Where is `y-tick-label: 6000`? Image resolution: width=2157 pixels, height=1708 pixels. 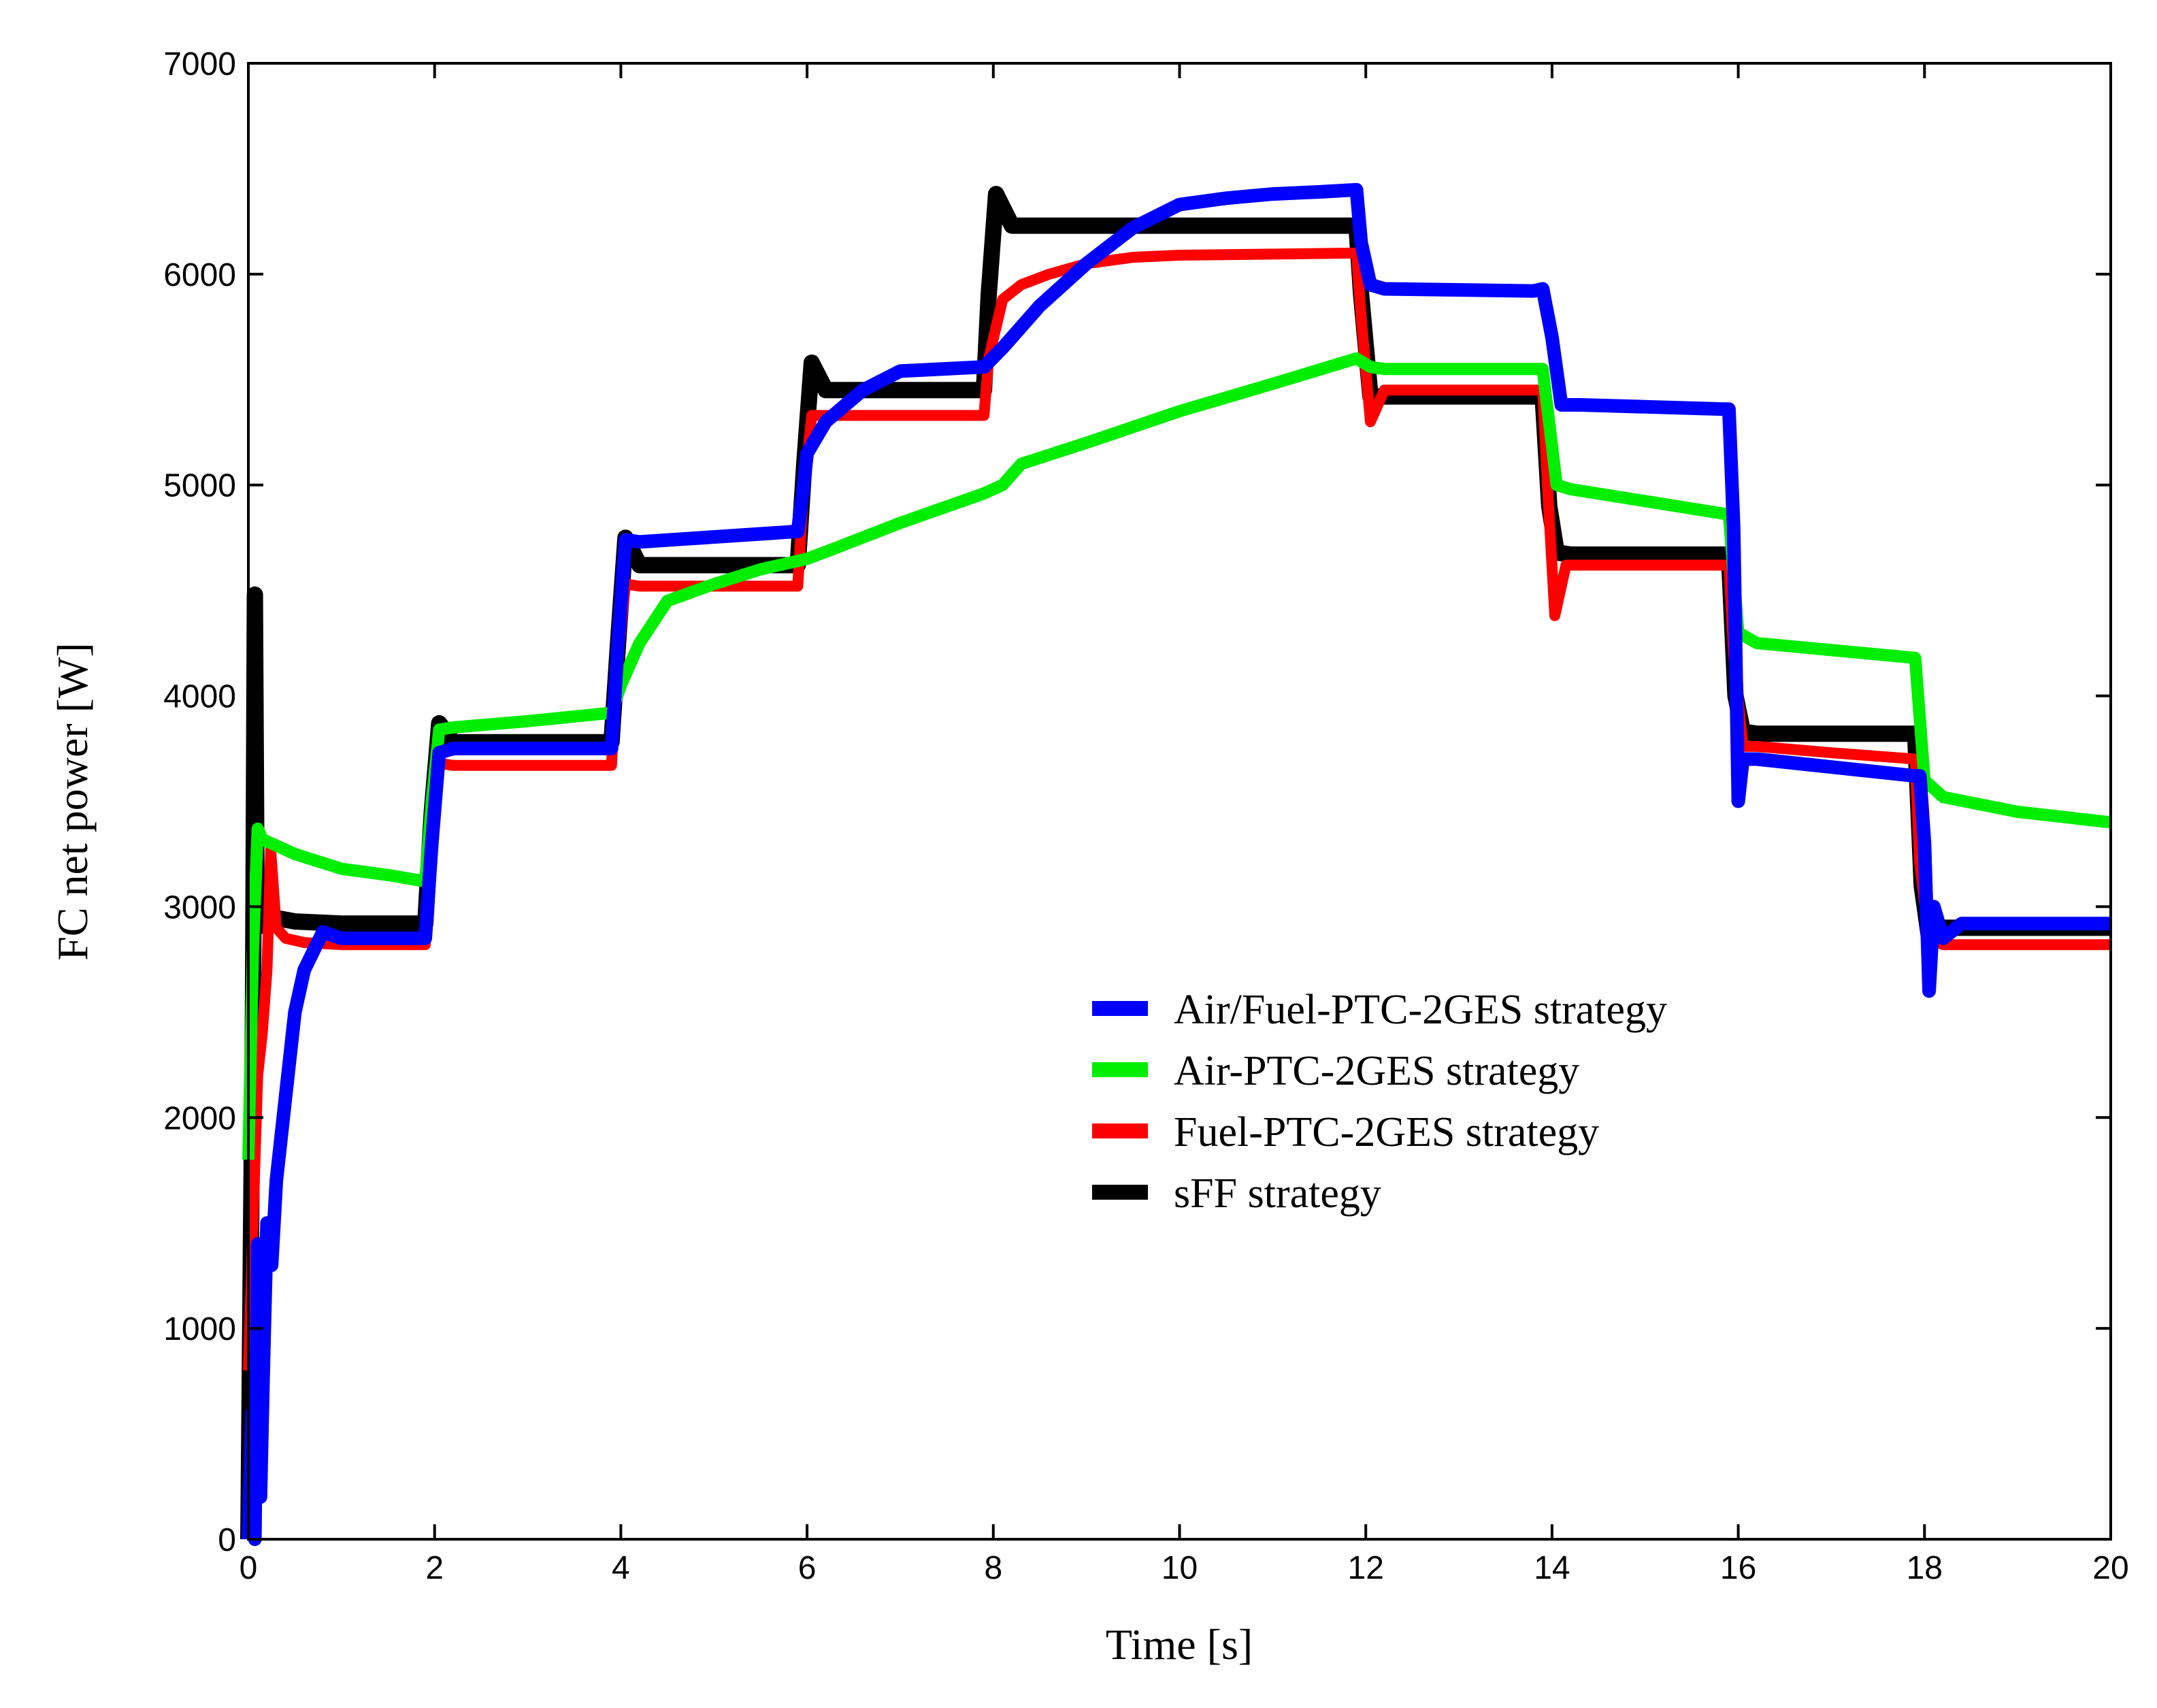
y-tick-label: 6000 is located at coordinates (199, 275).